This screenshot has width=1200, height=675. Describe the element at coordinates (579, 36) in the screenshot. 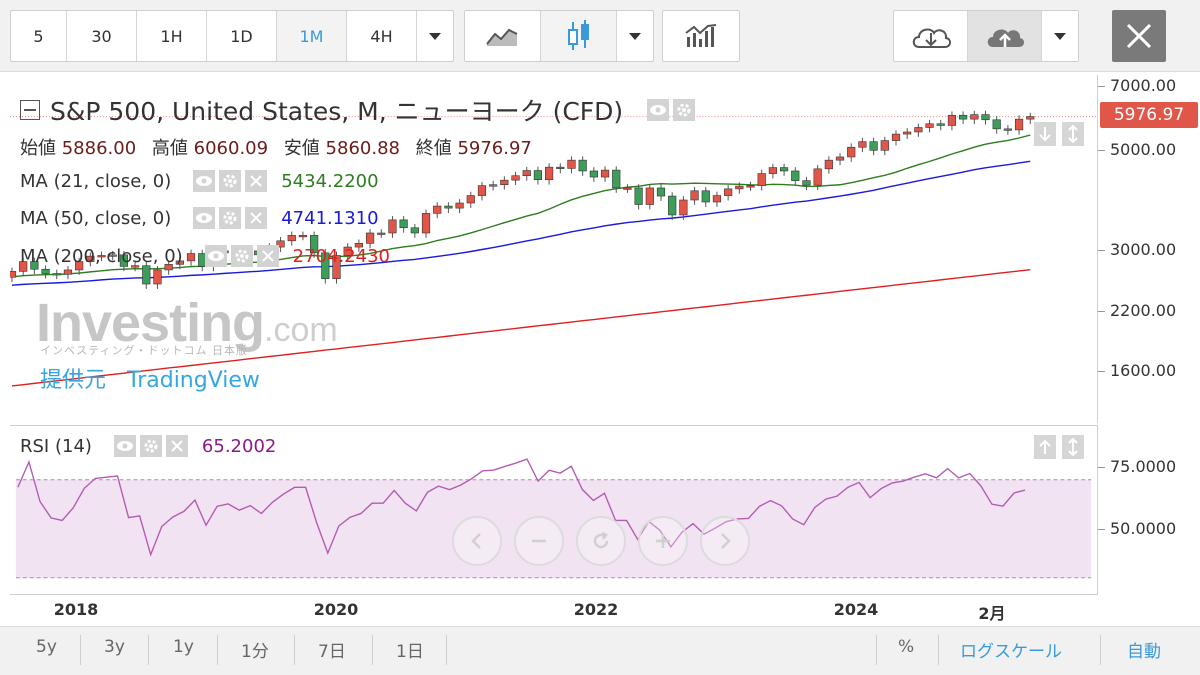

I see `candlestick-chart-button` at that location.